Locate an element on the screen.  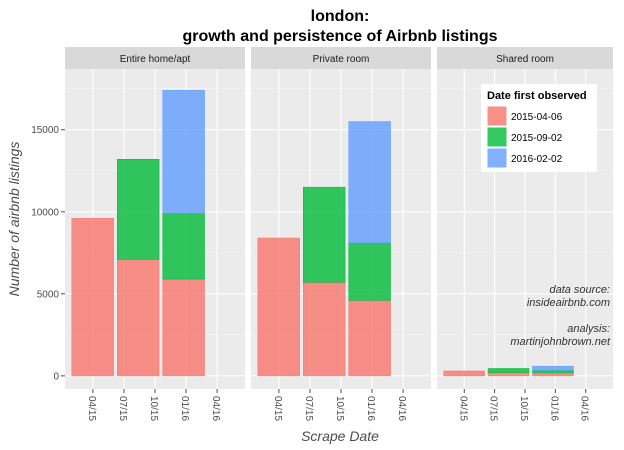
y-tick-label: 15000 is located at coordinates (45, 130).